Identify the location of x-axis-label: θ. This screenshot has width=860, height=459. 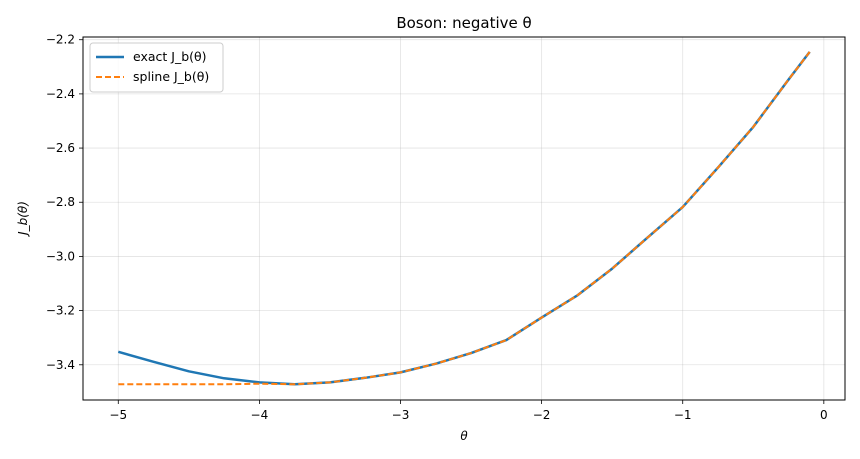
(464, 436).